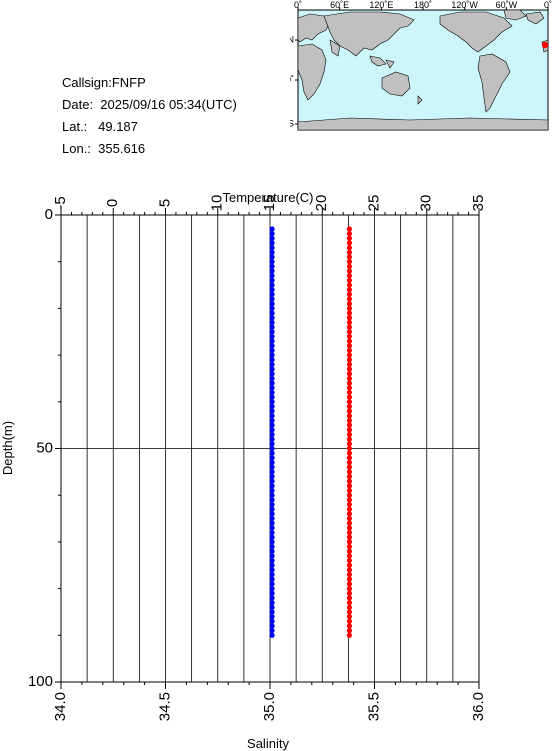 The image size is (553, 751). I want to click on map-longitude-label: 60˚W, so click(507, 5).